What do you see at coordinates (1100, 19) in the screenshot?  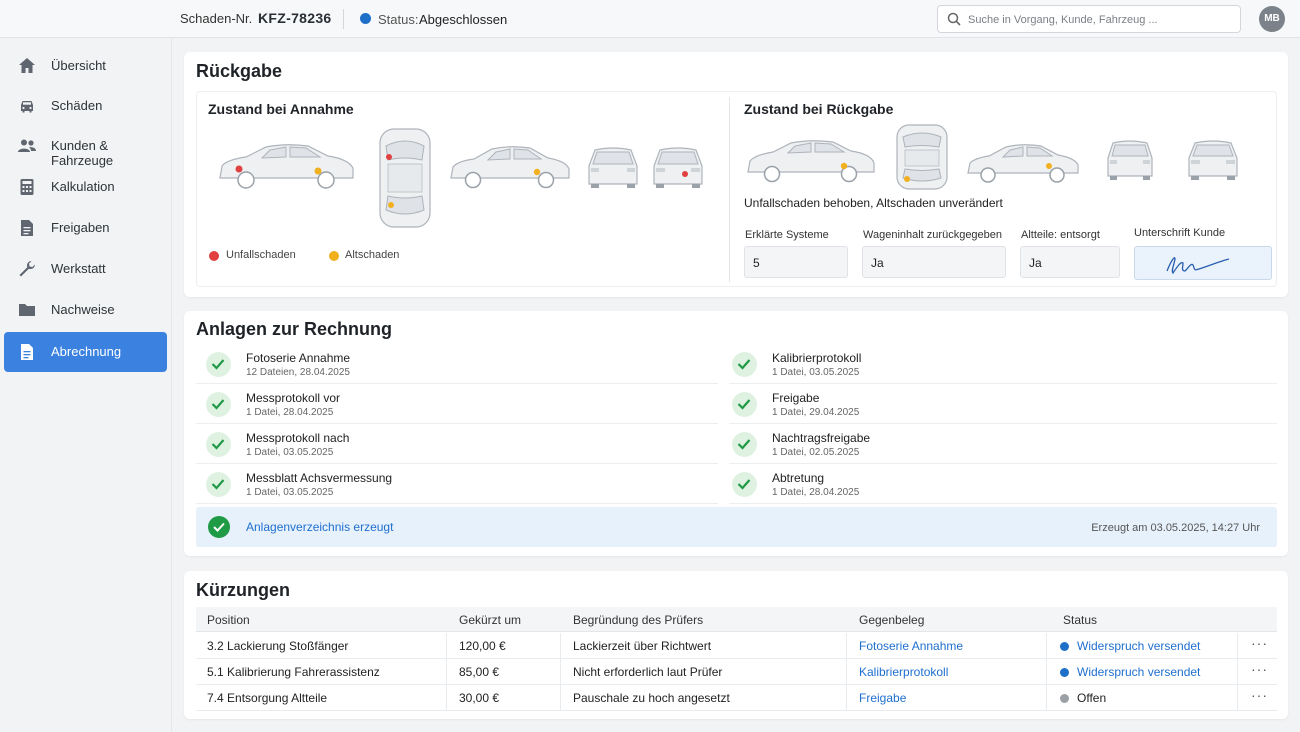 I see `search-input` at bounding box center [1100, 19].